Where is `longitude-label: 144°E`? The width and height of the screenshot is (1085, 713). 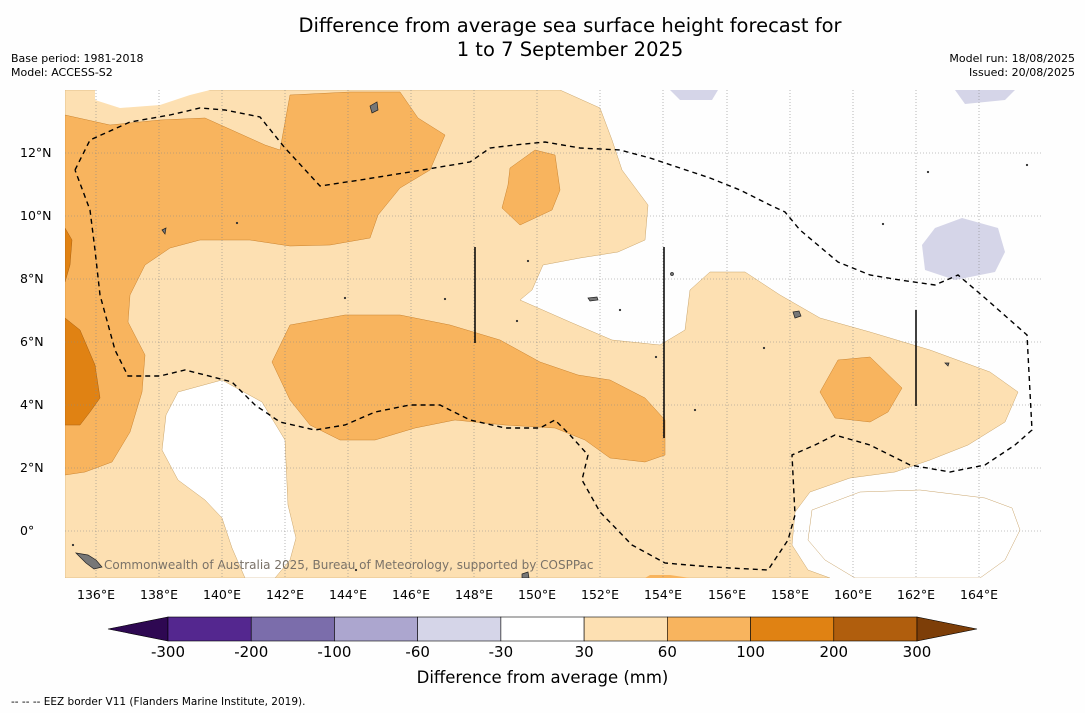 longitude-label: 144°E is located at coordinates (348, 594).